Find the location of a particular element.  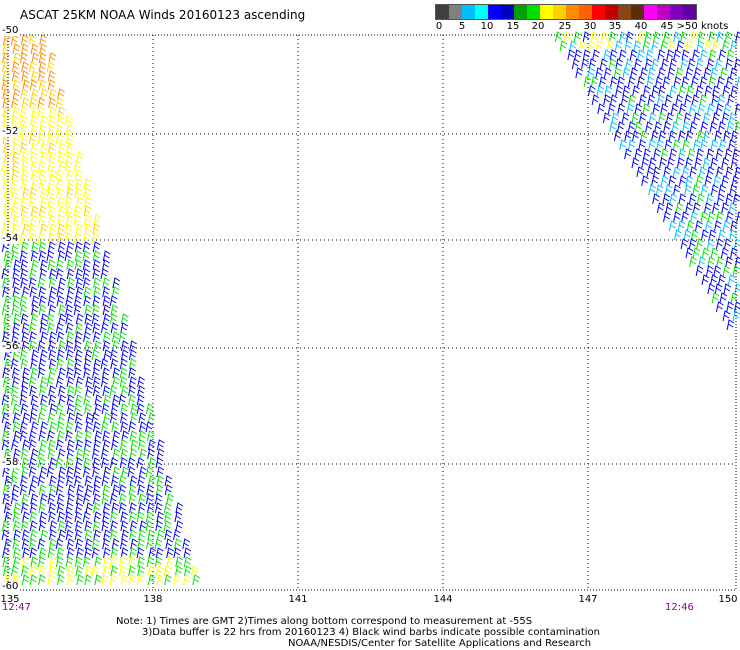

lat-label-60: -60 is located at coordinates (10, 586).